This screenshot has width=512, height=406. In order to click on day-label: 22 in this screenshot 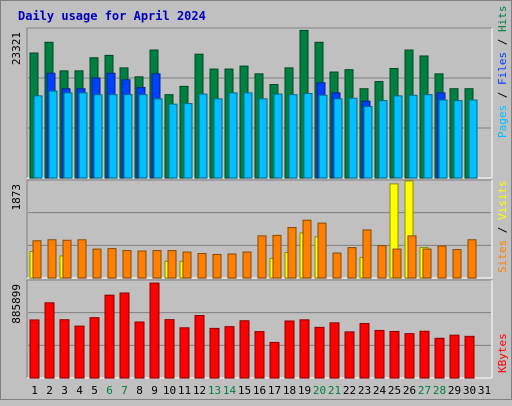, I will do `click(349, 390)`.